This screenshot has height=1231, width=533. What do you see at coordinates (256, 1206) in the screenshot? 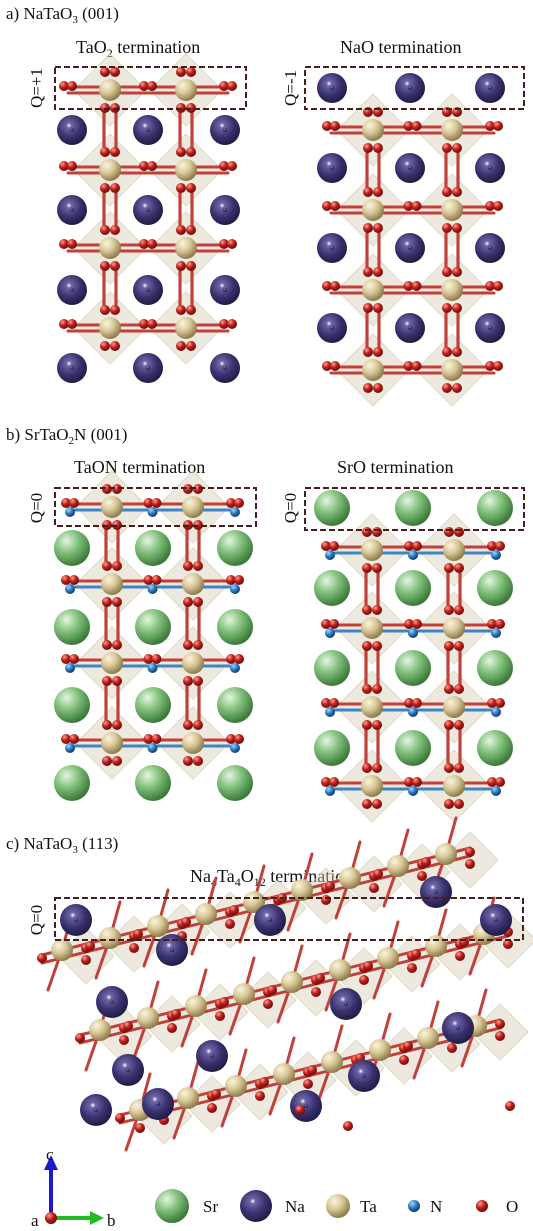
I see `legend-na-swatch` at bounding box center [256, 1206].